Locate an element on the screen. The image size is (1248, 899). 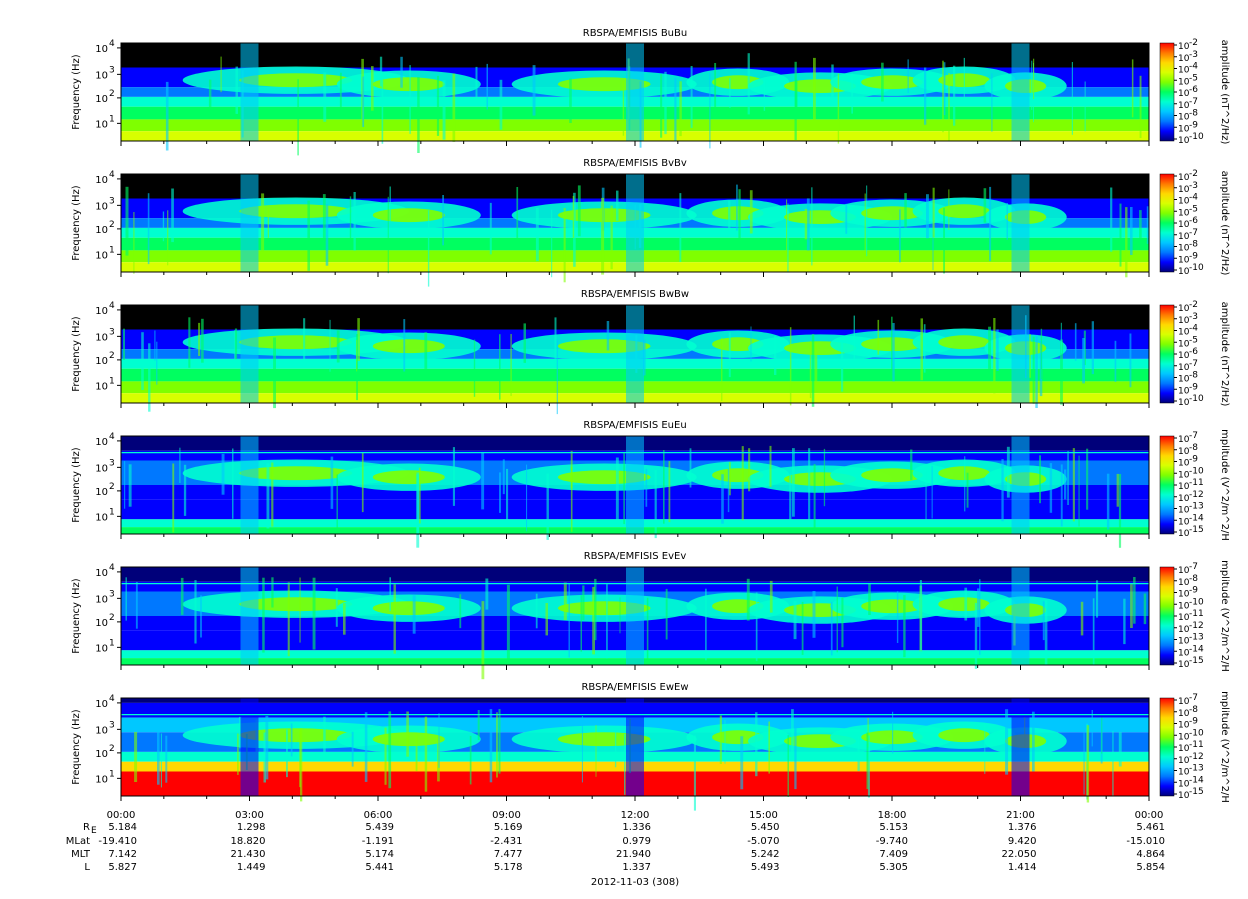
ephemeris-value: 5.827 is located at coordinates (122, 867).